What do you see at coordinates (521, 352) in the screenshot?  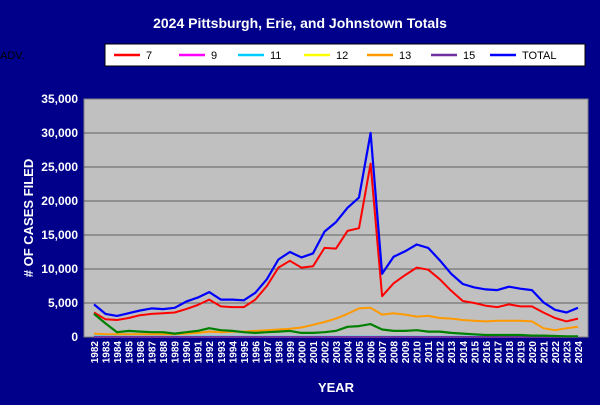 I see `x-tick-label: 2019` at bounding box center [521, 352].